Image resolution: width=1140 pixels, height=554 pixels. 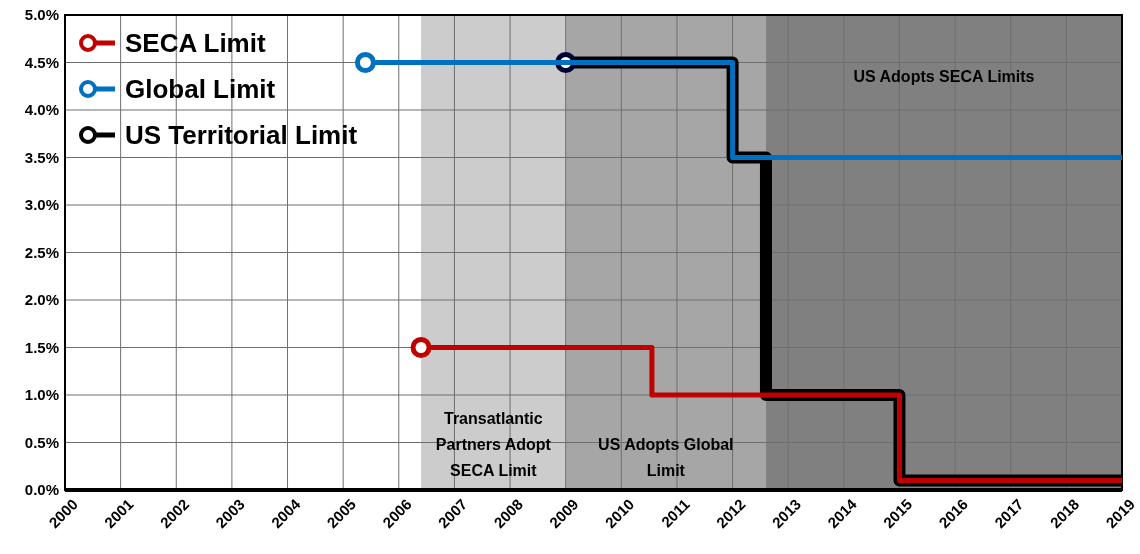 What do you see at coordinates (493, 444) in the screenshot?
I see `band-label: Transatlantic Partners Adopt SECA Limit` at bounding box center [493, 444].